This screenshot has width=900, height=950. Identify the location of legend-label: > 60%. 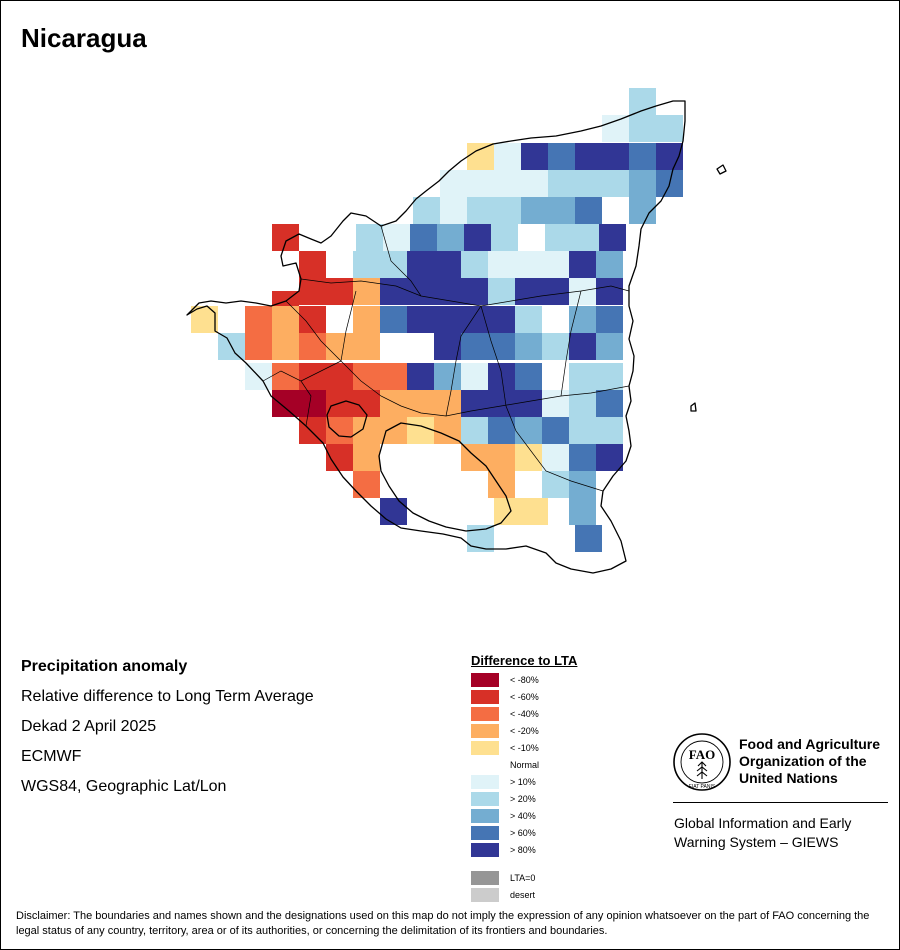
(523, 833).